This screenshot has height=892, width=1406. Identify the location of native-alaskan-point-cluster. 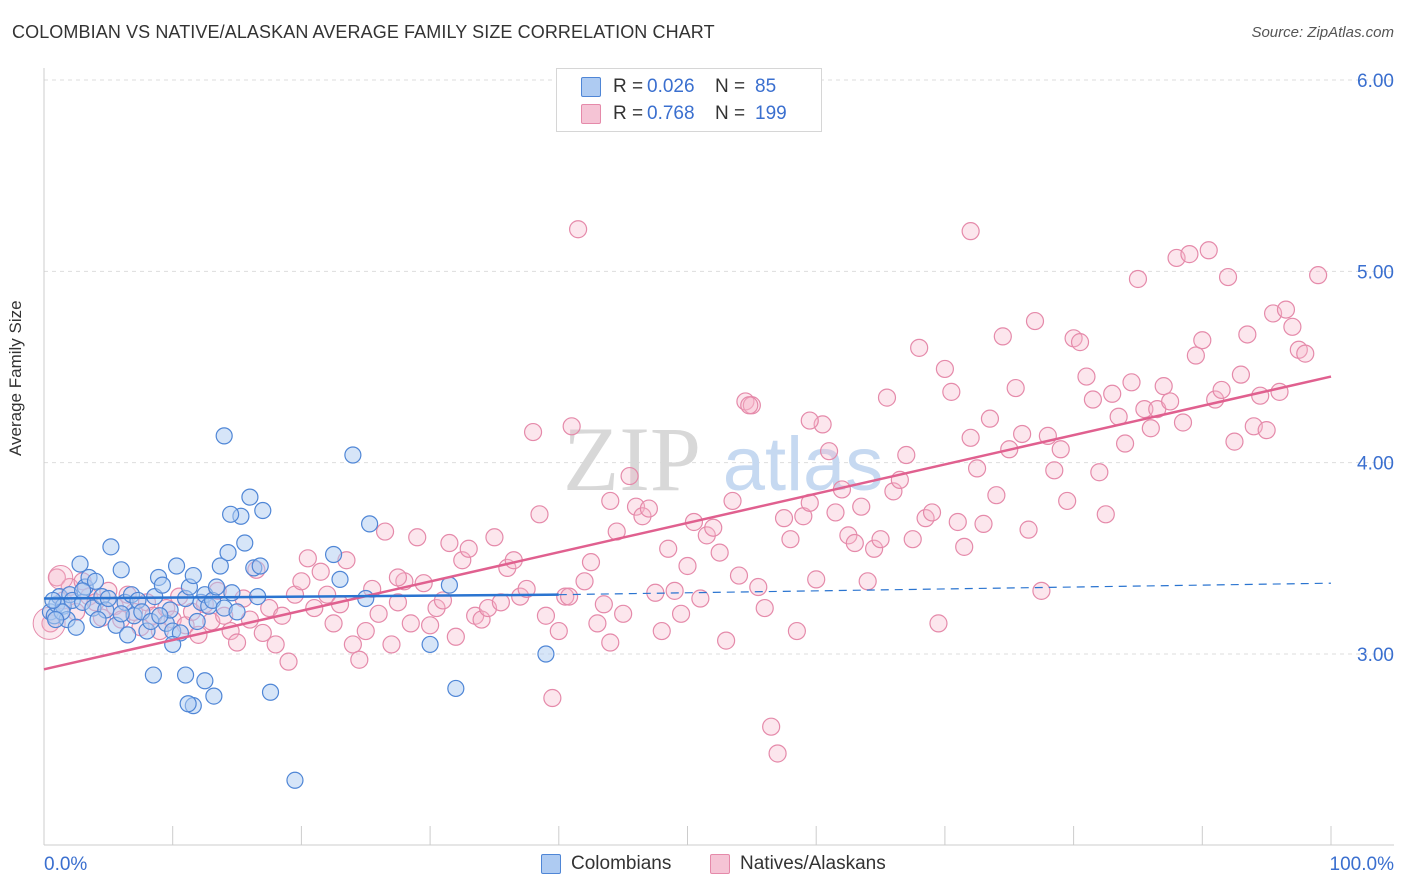
(61, 577).